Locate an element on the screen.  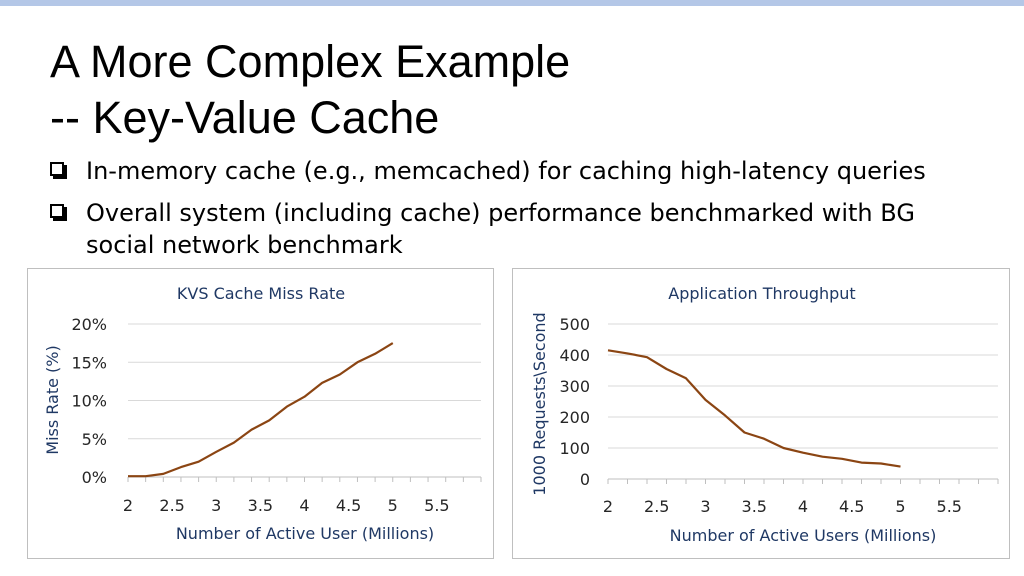
miss-rate-x-tick-label: 4.5 is located at coordinates (348, 505).